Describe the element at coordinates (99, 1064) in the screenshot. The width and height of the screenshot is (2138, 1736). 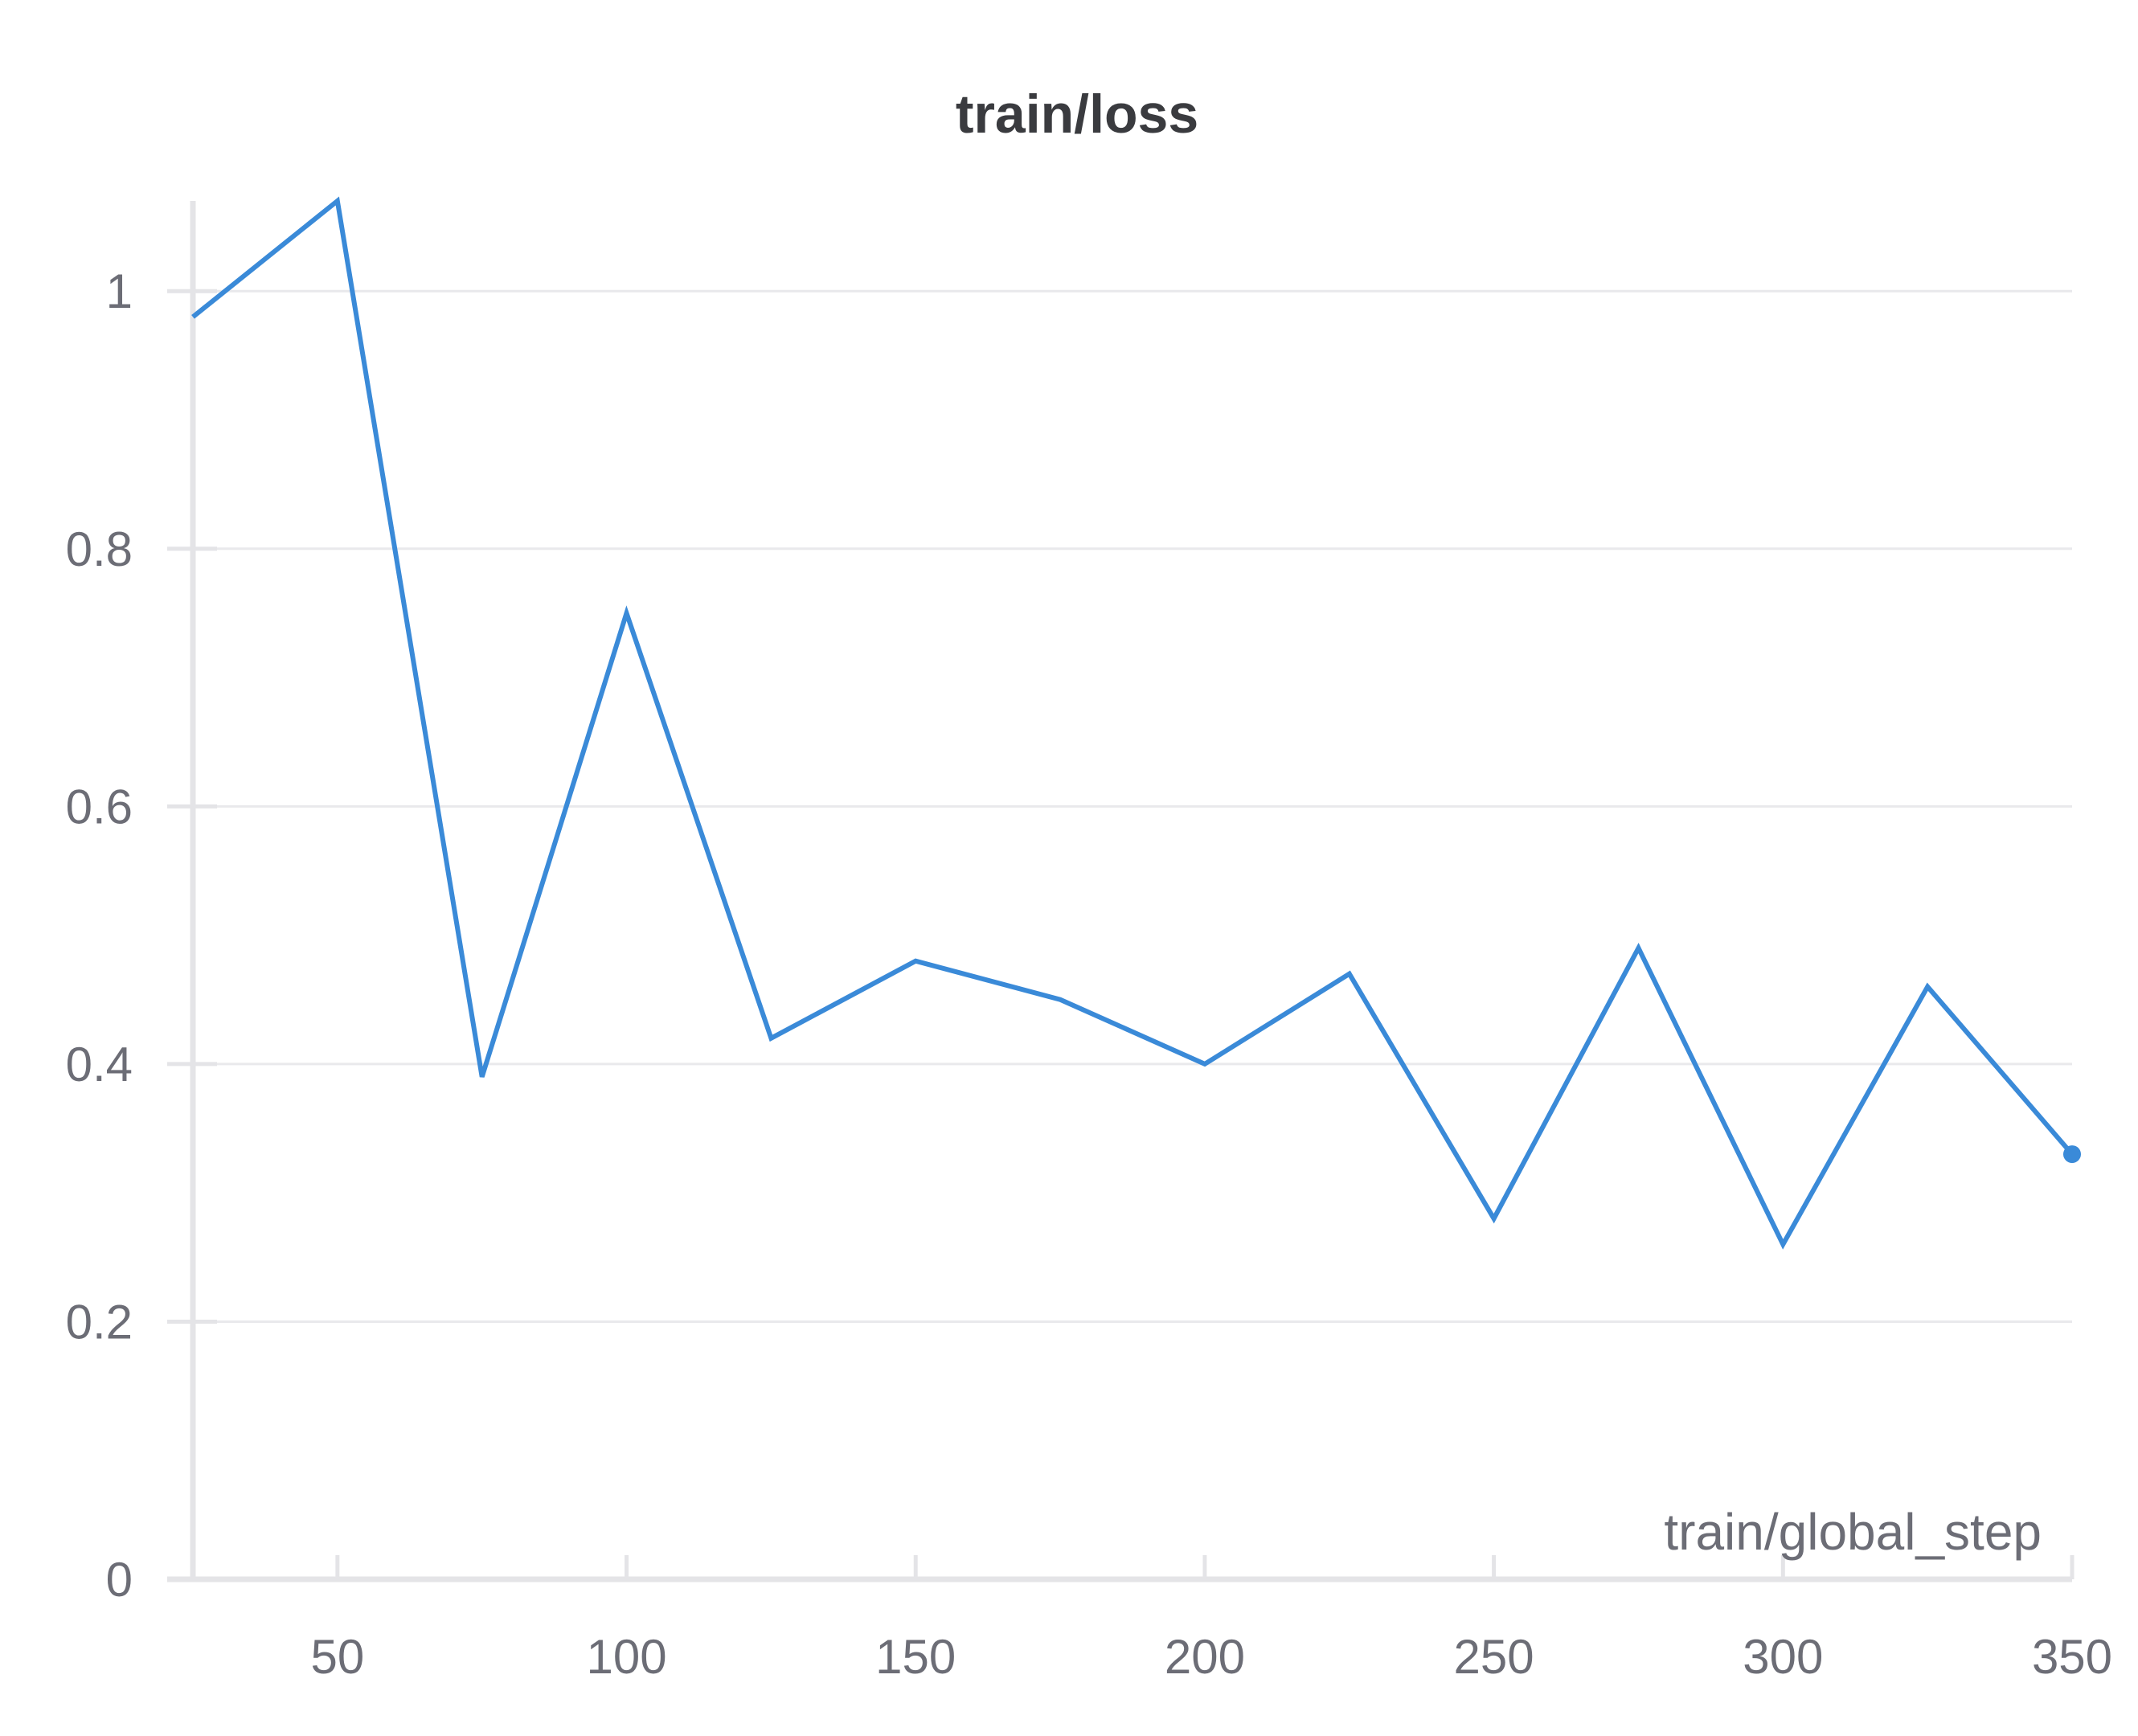
I see `y-tick-label: 0.4` at that location.